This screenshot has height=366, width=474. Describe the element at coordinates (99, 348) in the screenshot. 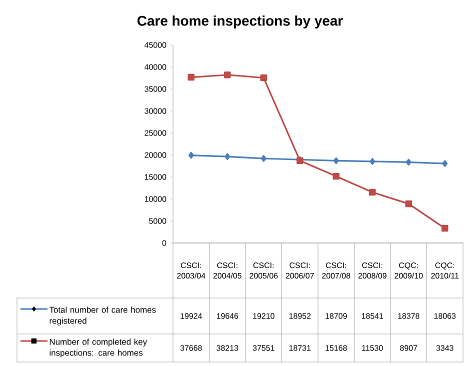

I see `legend-label: Number of completed key inspections: care homes` at that location.